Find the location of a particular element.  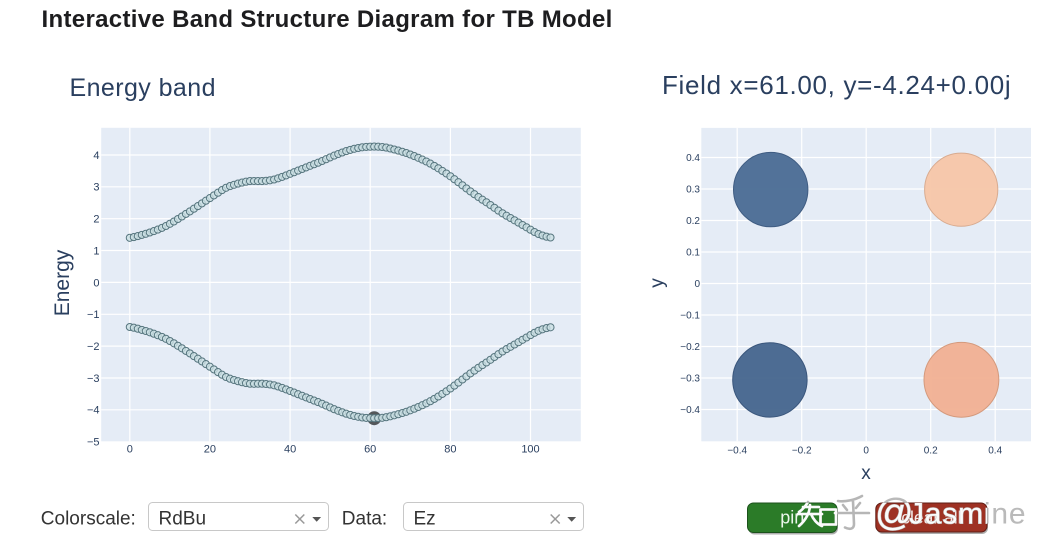

svg-text: Energy band is located at coordinates (143, 88).